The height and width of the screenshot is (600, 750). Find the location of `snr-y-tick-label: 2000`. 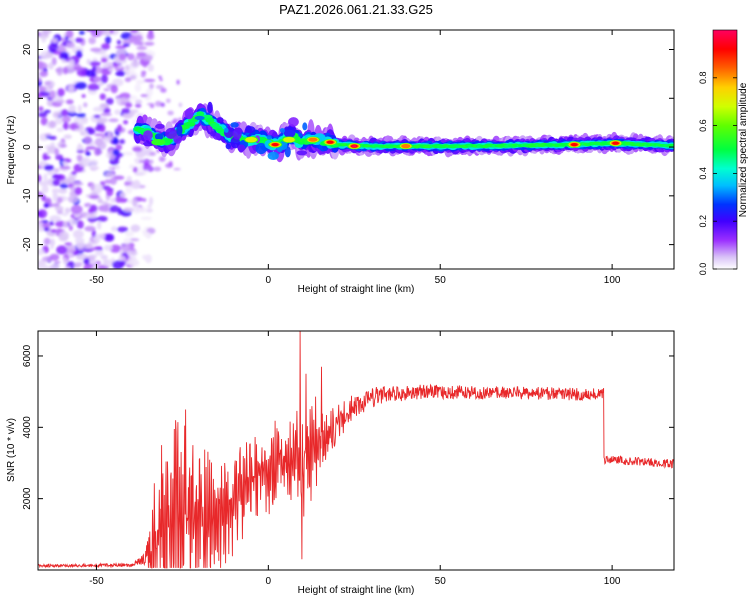

snr-y-tick-label: 2000 is located at coordinates (27, 498).